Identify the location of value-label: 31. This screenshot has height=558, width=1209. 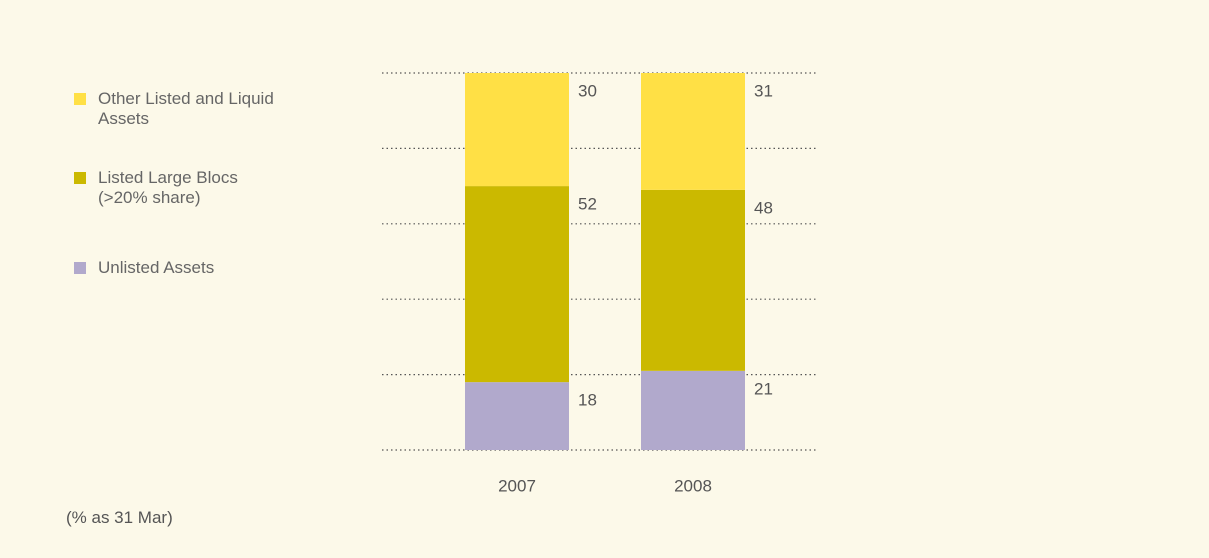
(763, 90).